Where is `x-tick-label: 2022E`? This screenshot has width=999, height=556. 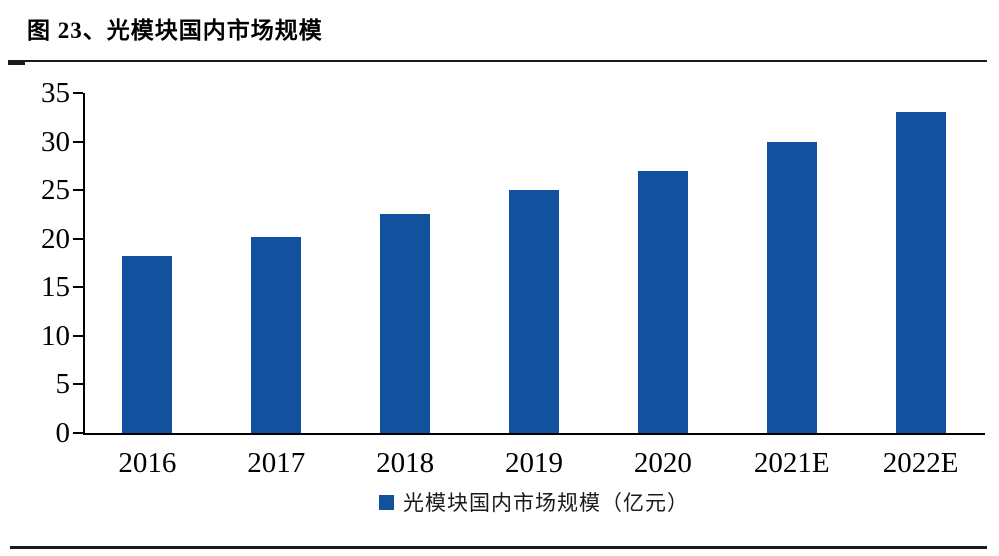 x-tick-label: 2022E is located at coordinates (920, 463).